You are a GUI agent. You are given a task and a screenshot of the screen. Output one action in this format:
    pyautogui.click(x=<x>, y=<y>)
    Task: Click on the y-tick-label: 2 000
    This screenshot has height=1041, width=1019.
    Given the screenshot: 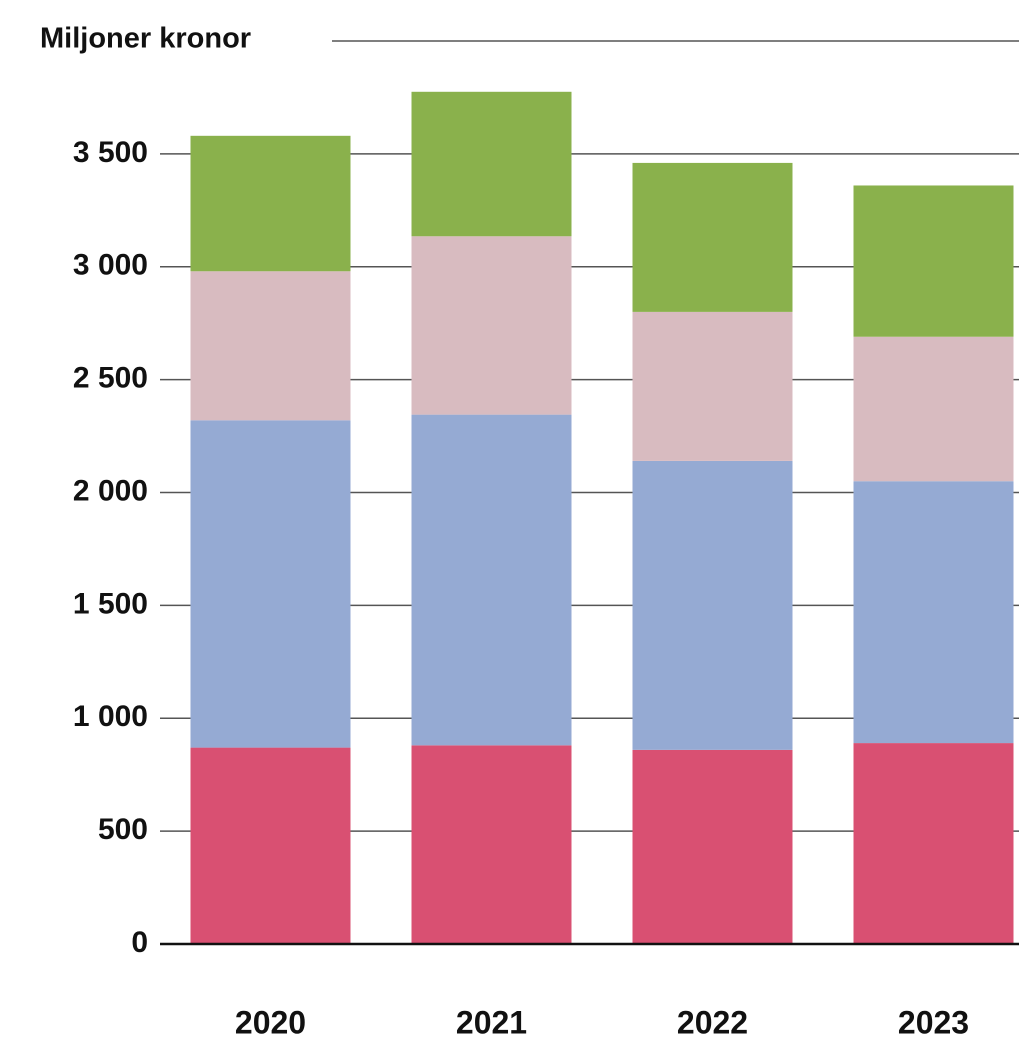 What is the action you would take?
    pyautogui.click(x=110, y=490)
    